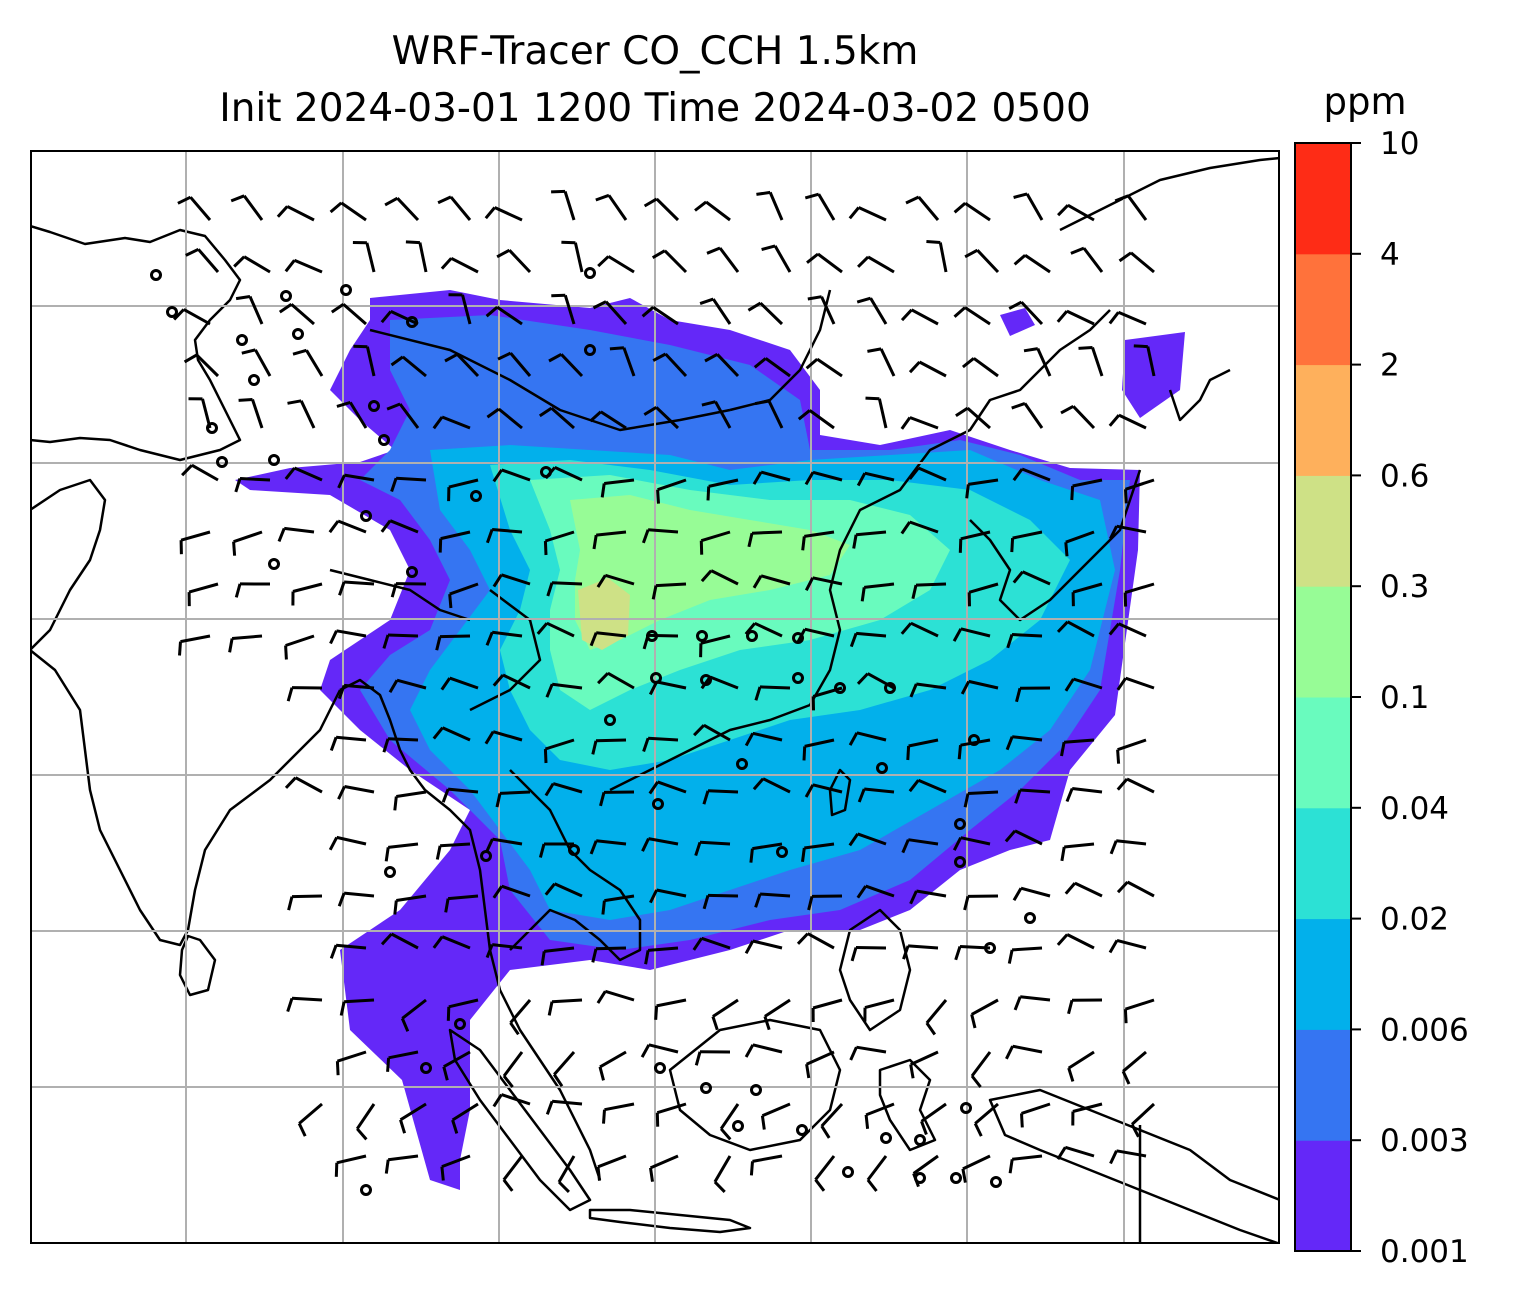 The height and width of the screenshot is (1306, 1528). What do you see at coordinates (520, 1120) in the screenshot?
I see `sumatra` at bounding box center [520, 1120].